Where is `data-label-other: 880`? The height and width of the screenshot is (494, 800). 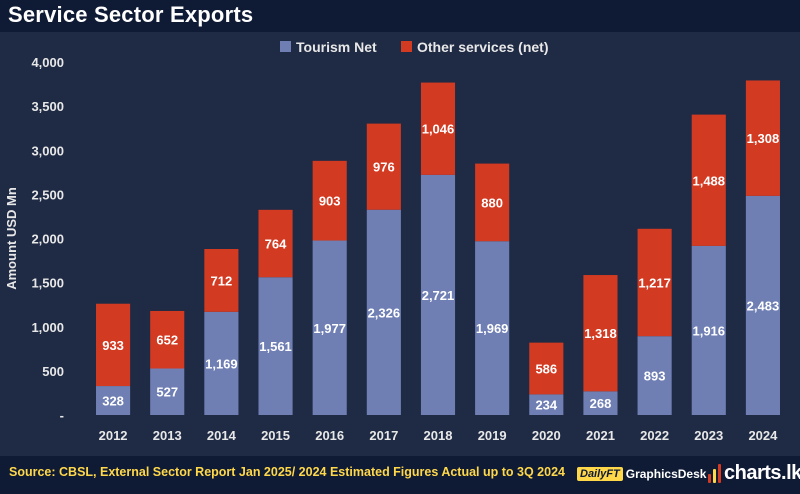
data-label-other: 880 is located at coordinates (492, 202).